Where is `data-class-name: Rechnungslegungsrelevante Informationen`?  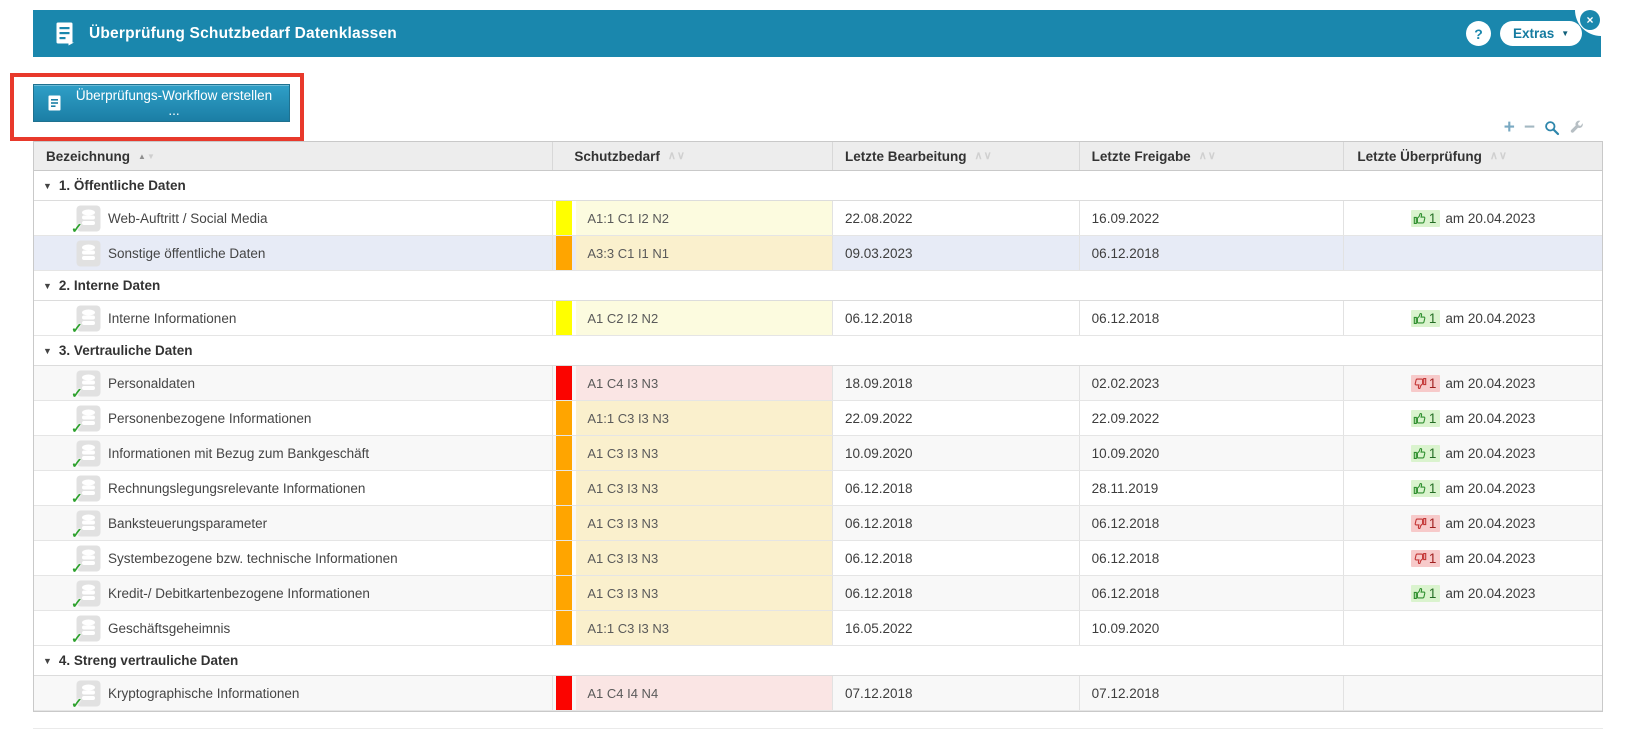 data-class-name: Rechnungslegungsrelevante Informationen is located at coordinates (237, 488).